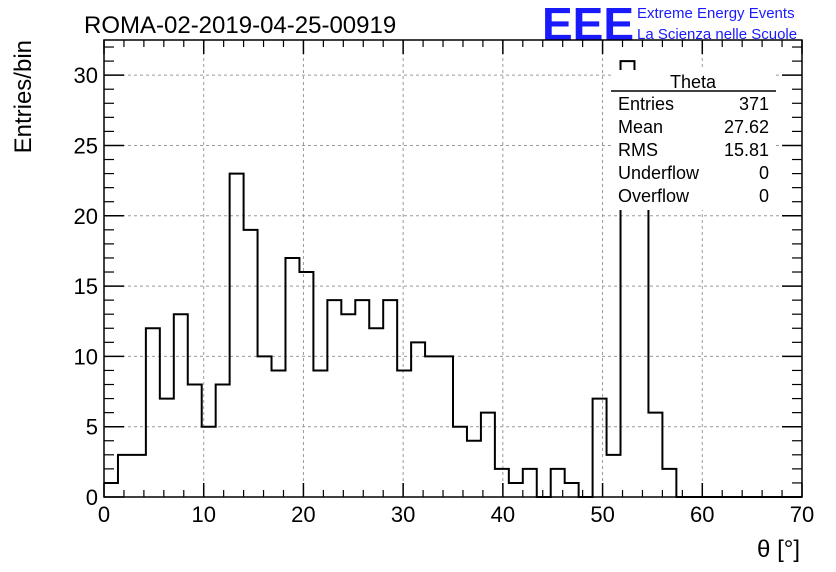 This screenshot has height=572, width=836. Describe the element at coordinates (640, 127) in the screenshot. I see `stats-label: Mean` at that location.